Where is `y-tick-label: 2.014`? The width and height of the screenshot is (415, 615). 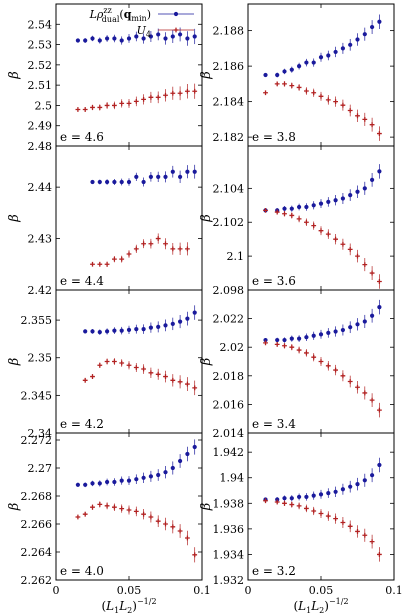 y-tick-label: 2.014 is located at coordinates (229, 433).